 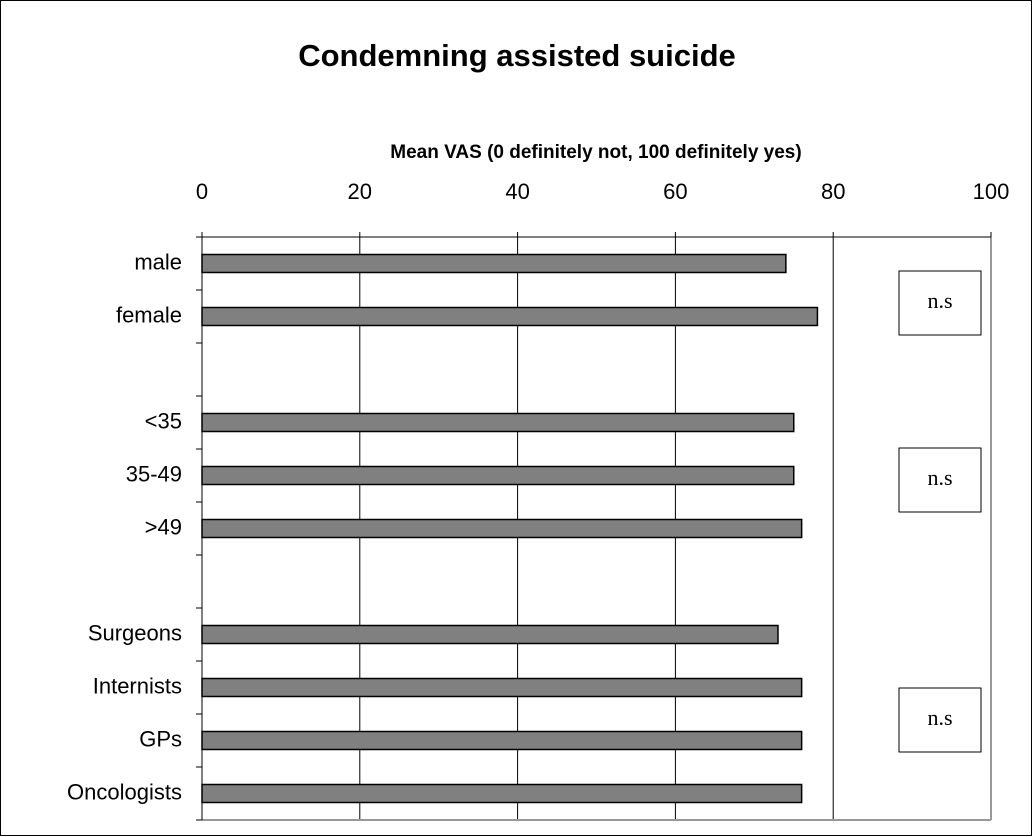 What do you see at coordinates (124, 791) in the screenshot?
I see `y-tick-label: Oncologists` at bounding box center [124, 791].